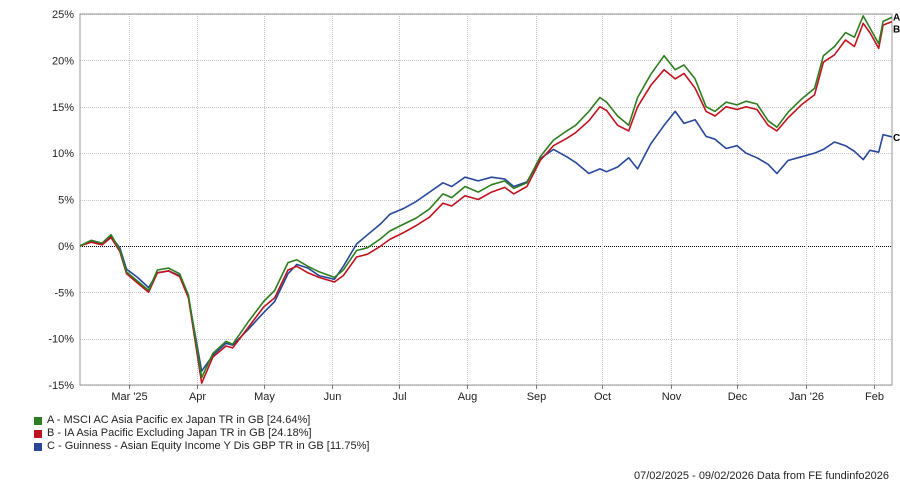 This screenshot has height=484, width=900. Describe the element at coordinates (468, 397) in the screenshot. I see `x-tick-label: Aug` at that location.